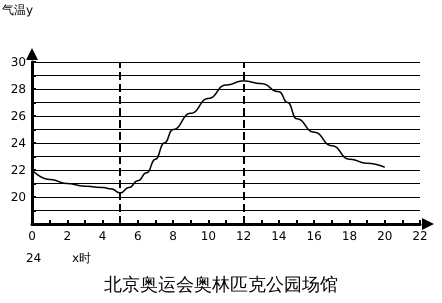 This screenshot has height=303, width=442. What do you see at coordinates (314, 236) in the screenshot?
I see `x-tick-label: 16` at bounding box center [314, 236].